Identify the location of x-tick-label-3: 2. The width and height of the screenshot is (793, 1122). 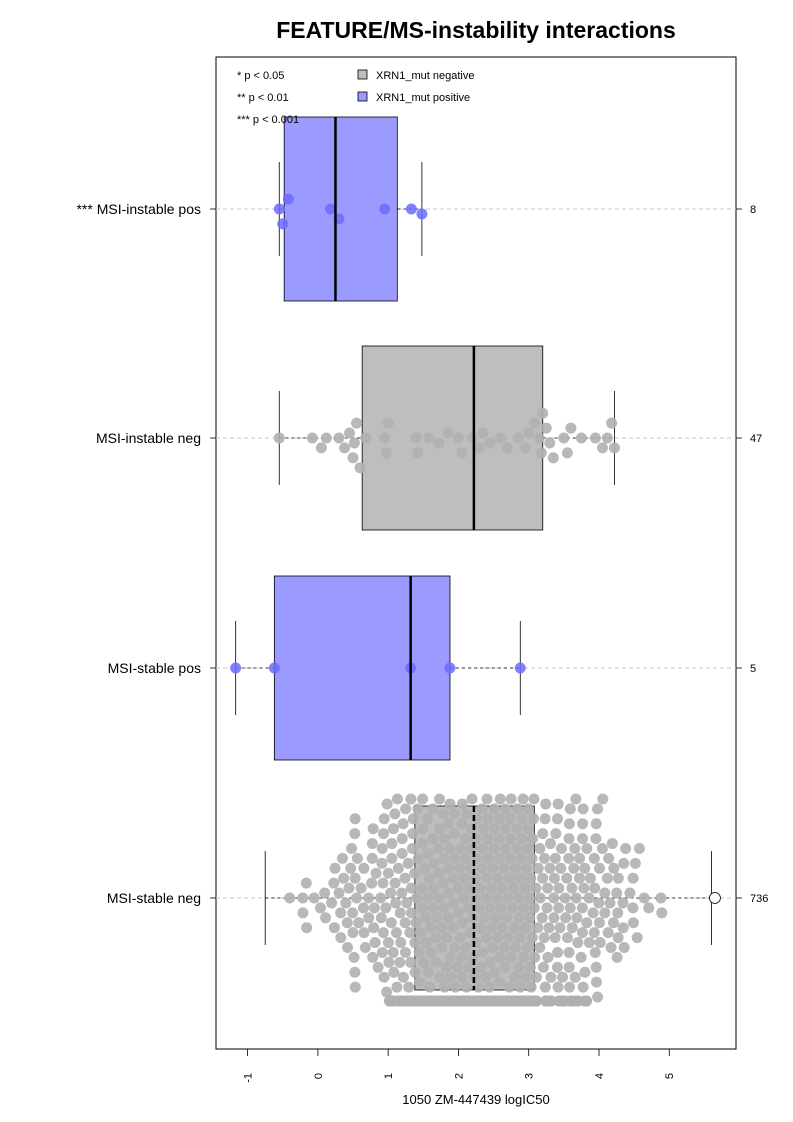
(459, 1076).